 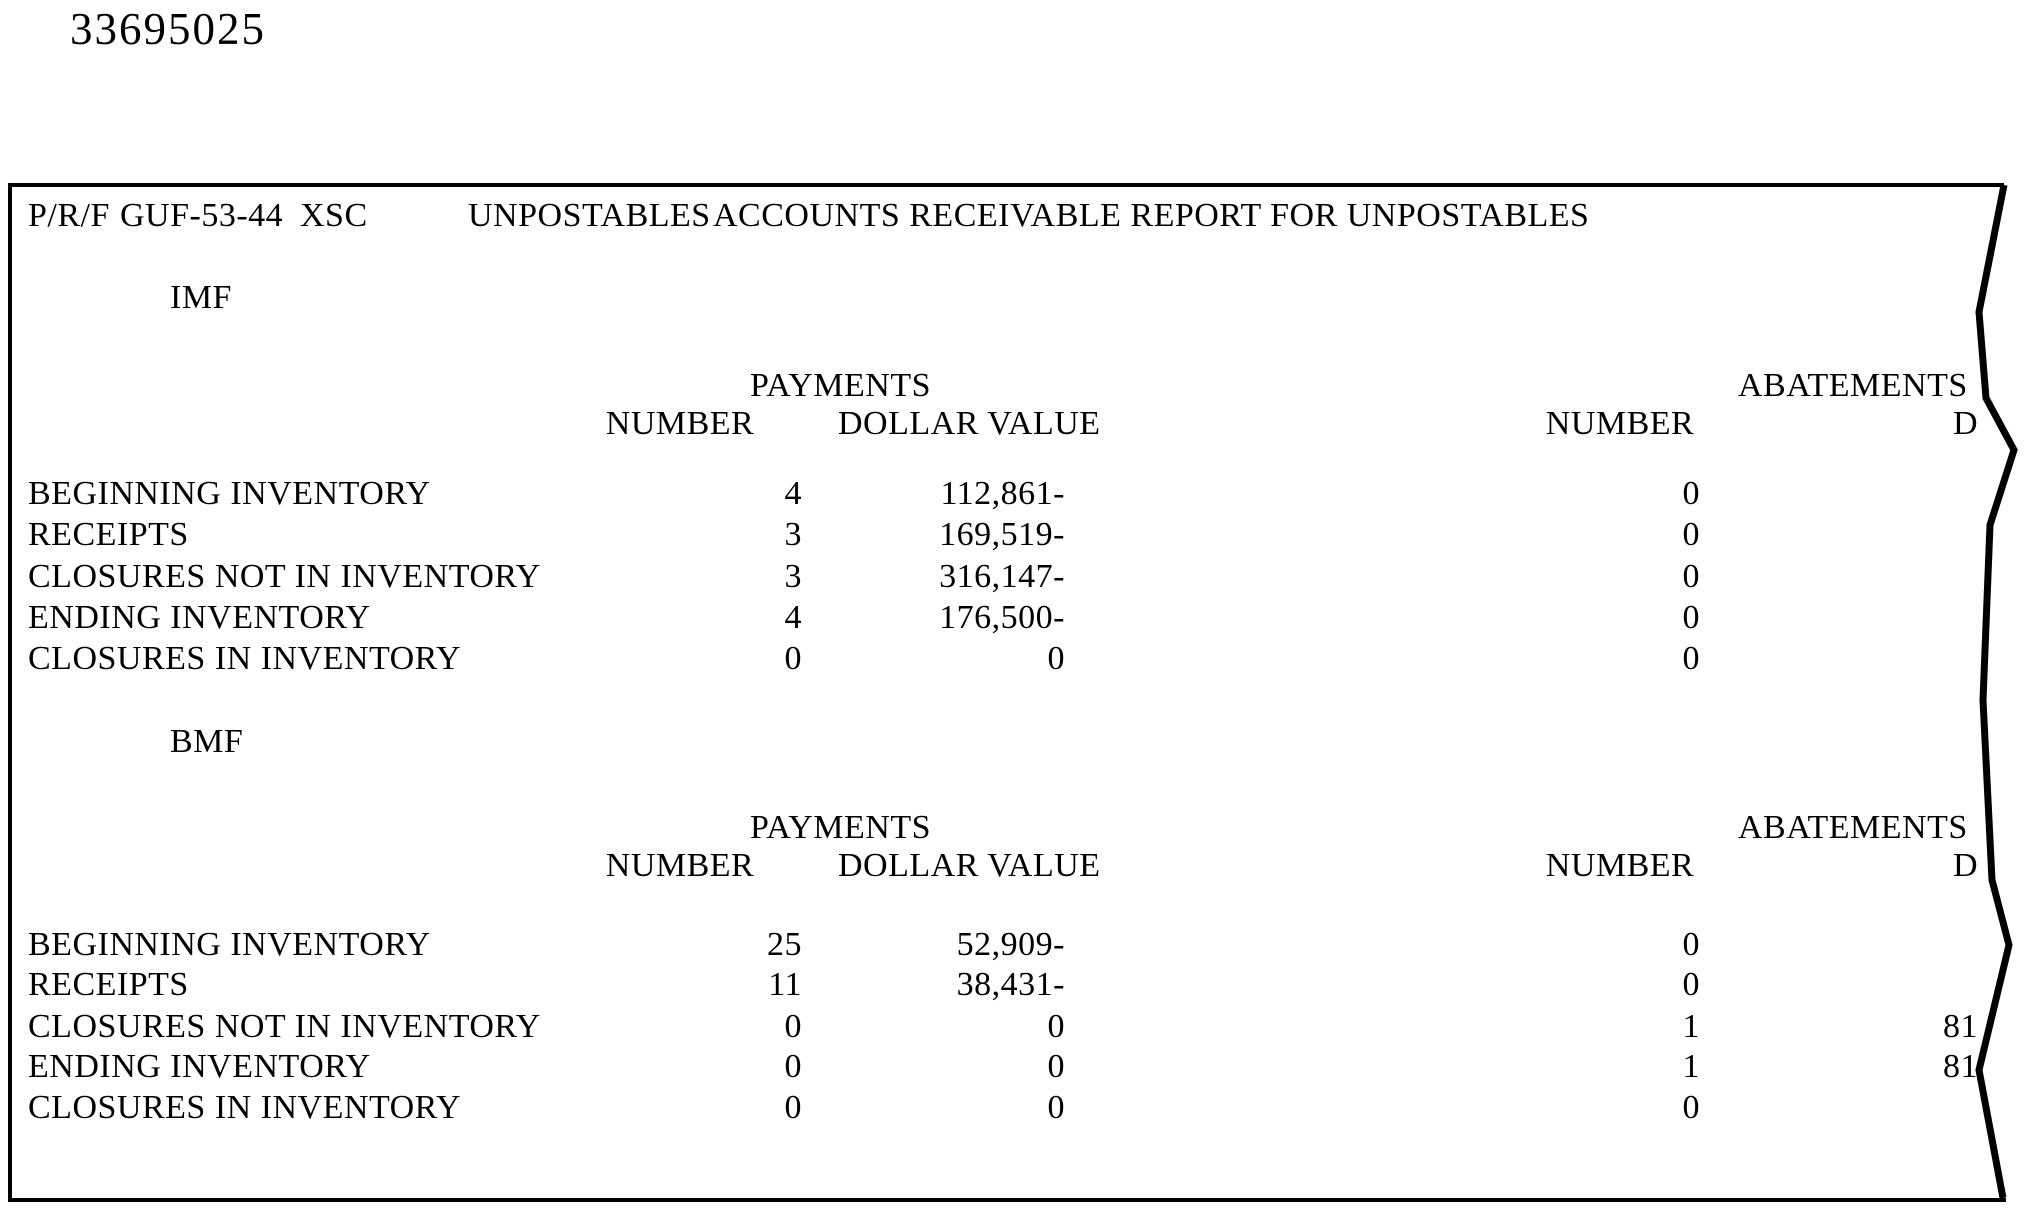 What do you see at coordinates (1010, 944) in the screenshot?
I see `payments-dollar-value: 52,909-` at bounding box center [1010, 944].